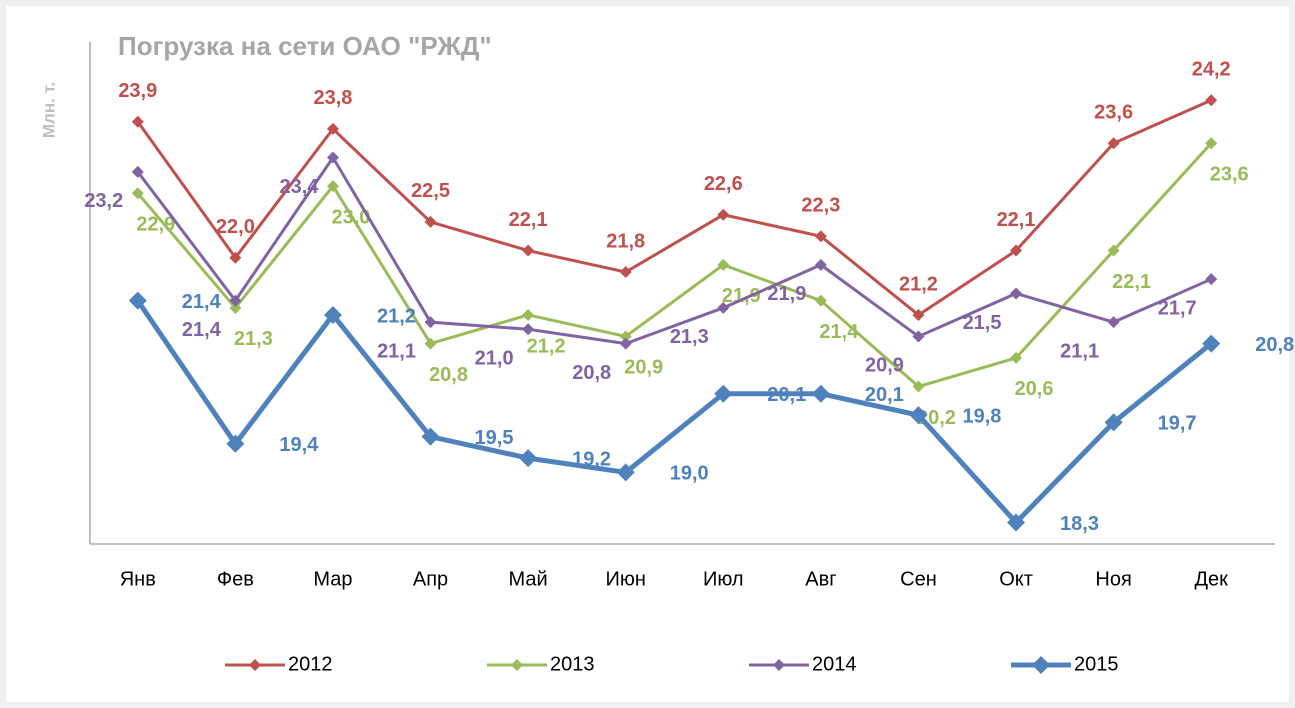 This screenshot has height=708, width=1295. What do you see at coordinates (350, 217) in the screenshot?
I see `data-label: 23,0` at bounding box center [350, 217].